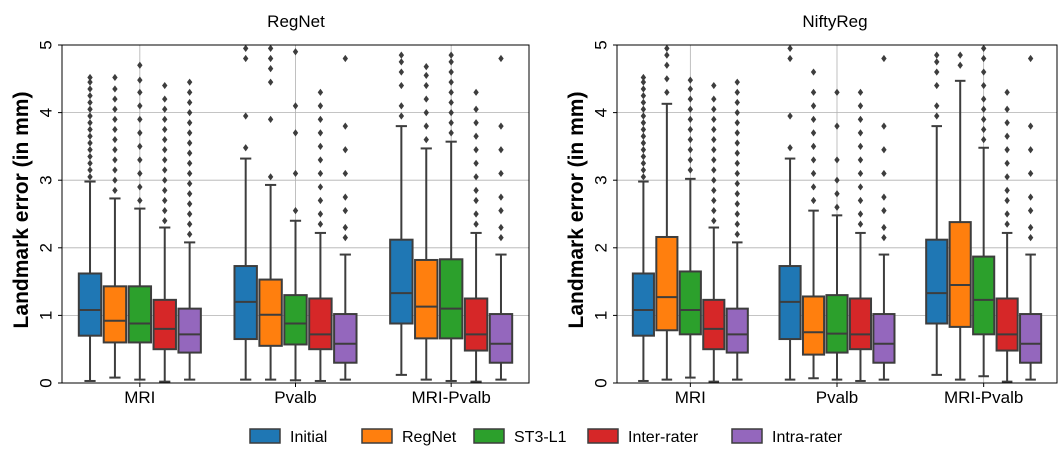 Image resolution: width=1063 pixels, height=450 pixels. I want to click on legend-label: Initial, so click(308, 437).